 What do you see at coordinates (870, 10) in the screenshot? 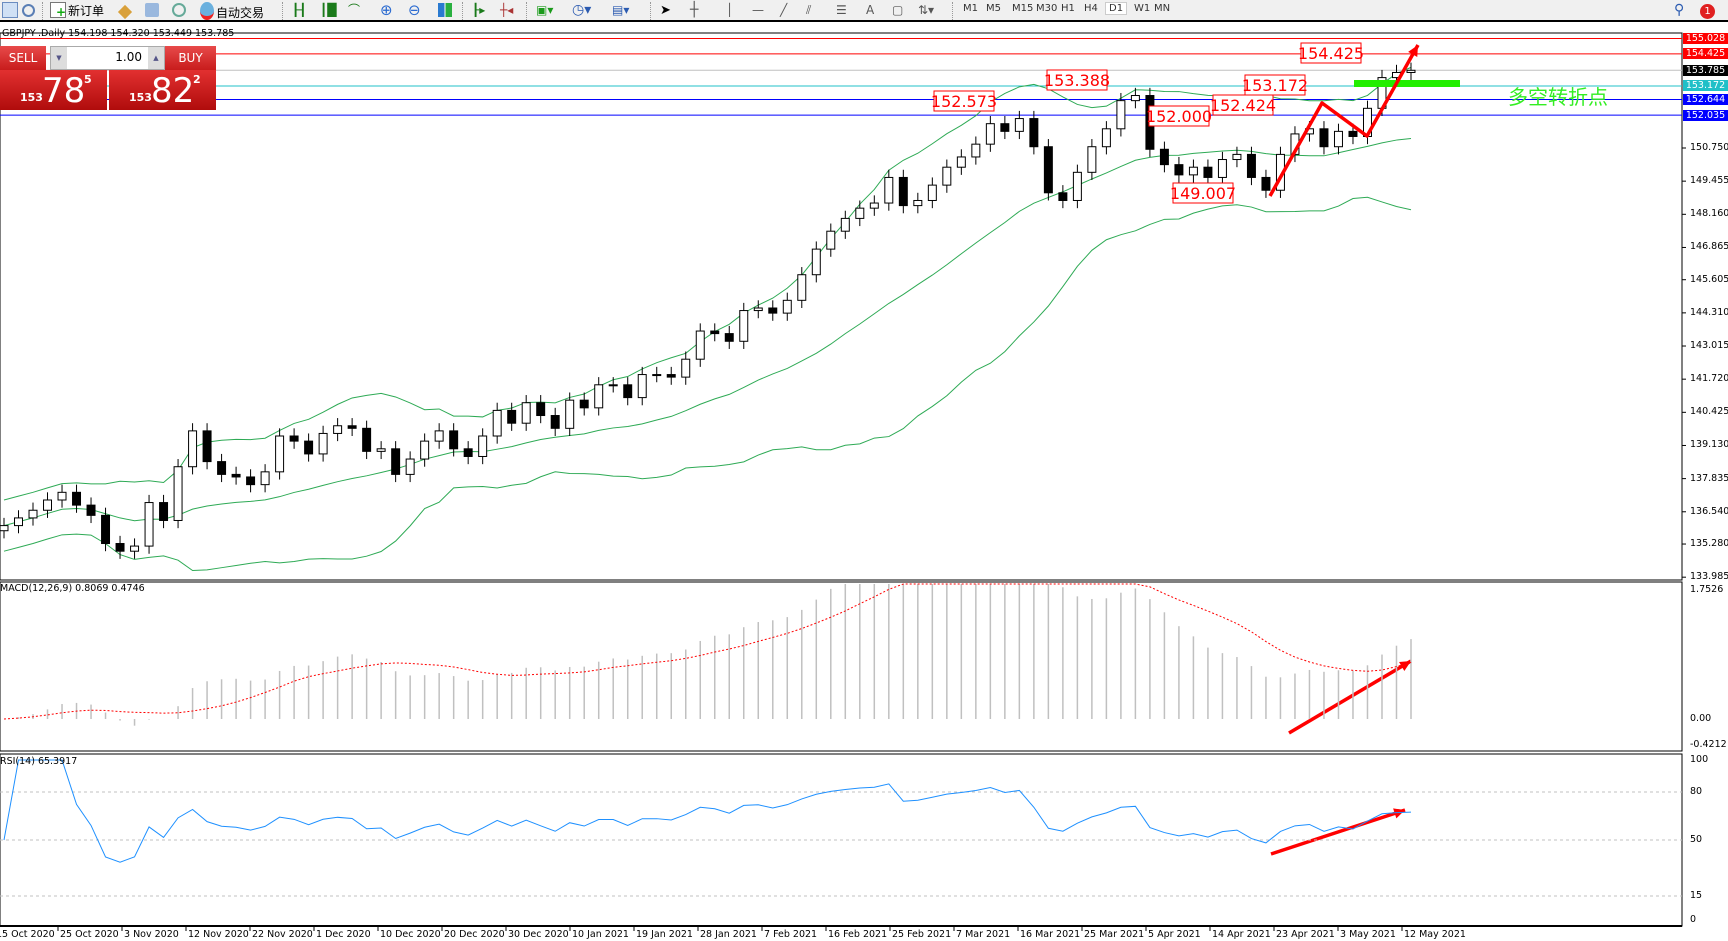
I see `text-icon: A` at bounding box center [870, 10].